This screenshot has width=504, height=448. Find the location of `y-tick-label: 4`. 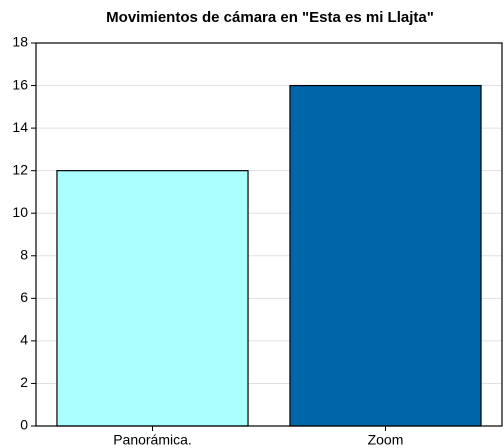

y-tick-label: 4 is located at coordinates (24, 340).